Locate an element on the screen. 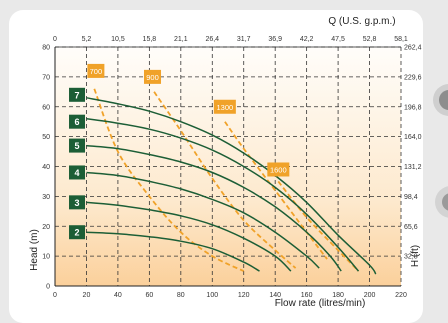  top-tick-label: 36,9 is located at coordinates (275, 39).